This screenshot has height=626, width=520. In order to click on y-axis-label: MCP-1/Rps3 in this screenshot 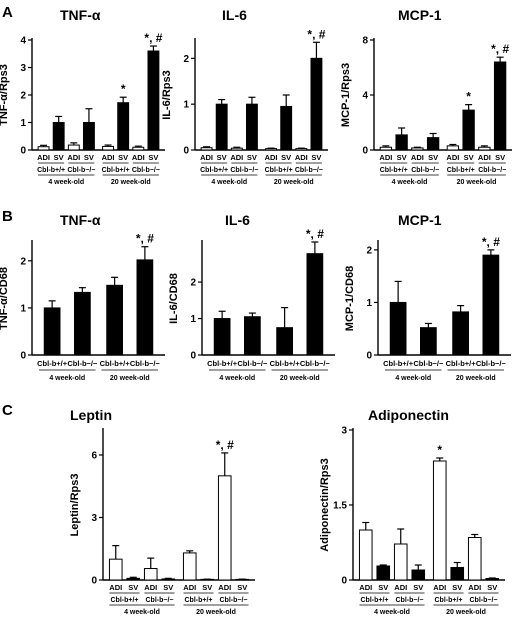, I will do `click(346, 95)`.